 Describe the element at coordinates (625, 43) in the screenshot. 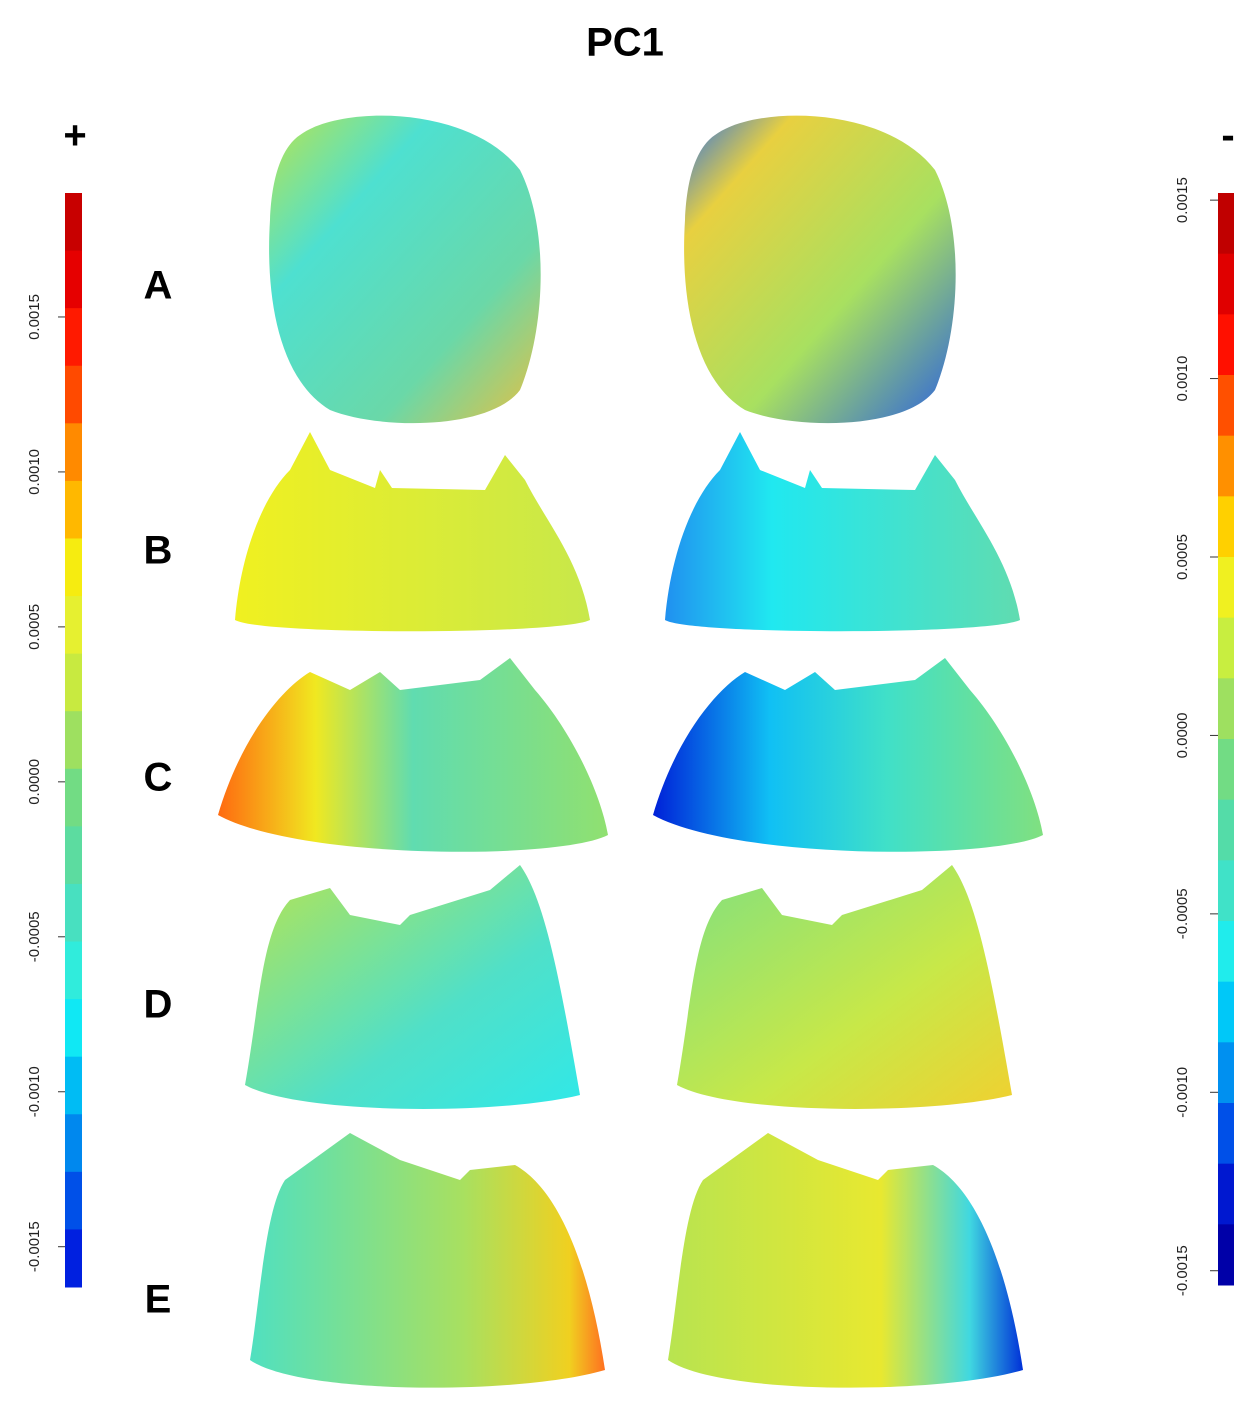

I see `figure-title: PC1` at that location.